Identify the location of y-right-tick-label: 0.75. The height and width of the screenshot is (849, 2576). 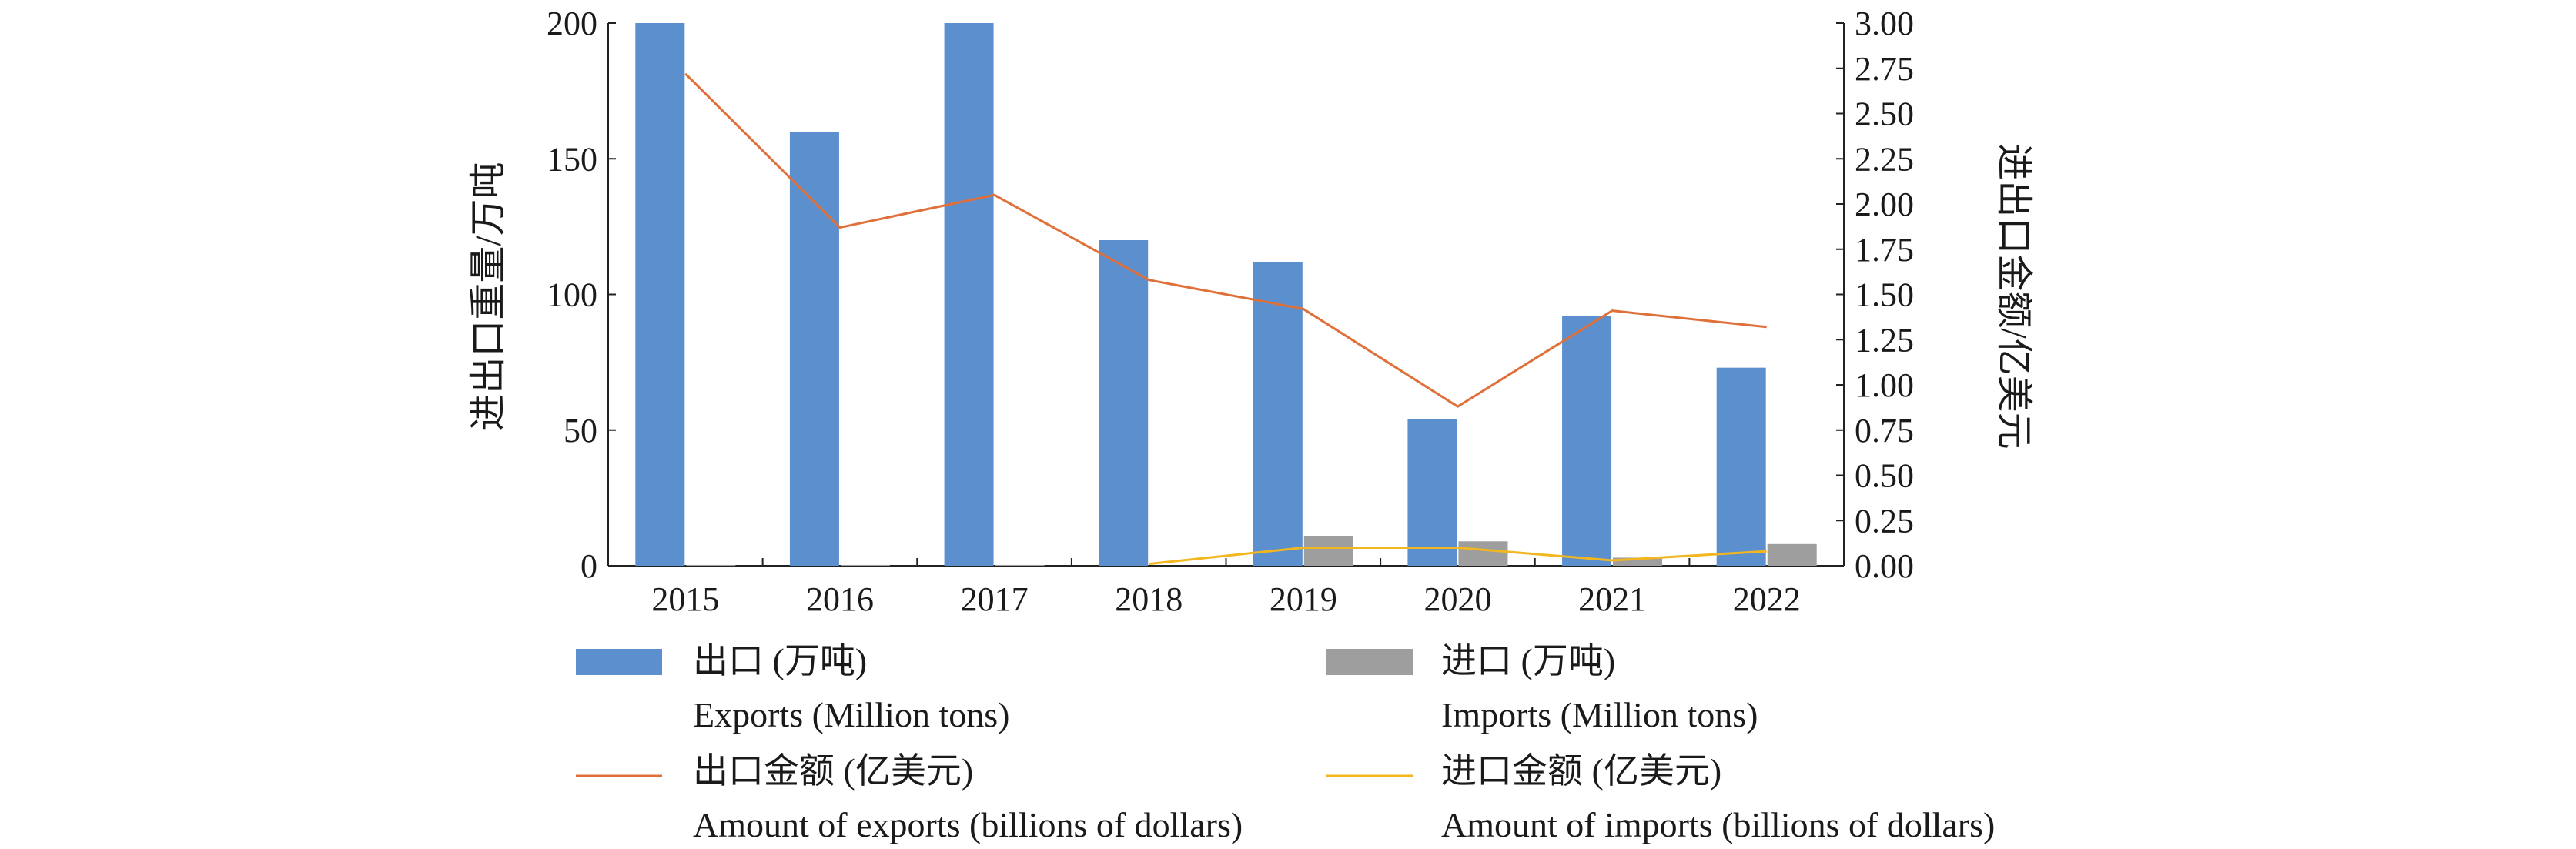
(1885, 431).